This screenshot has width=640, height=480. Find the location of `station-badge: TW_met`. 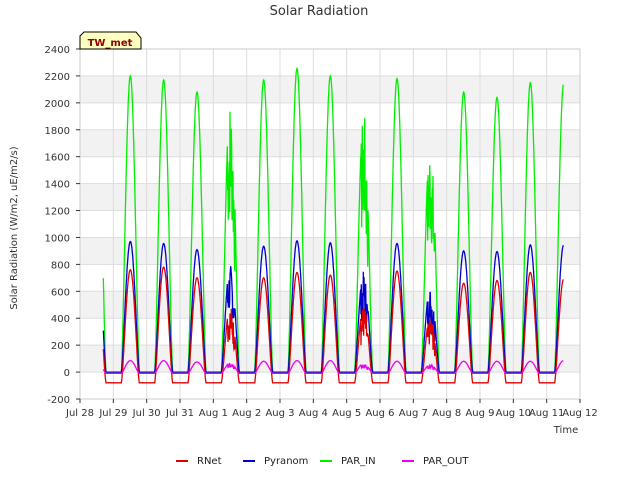

station-badge: TW_met is located at coordinates (110, 40).